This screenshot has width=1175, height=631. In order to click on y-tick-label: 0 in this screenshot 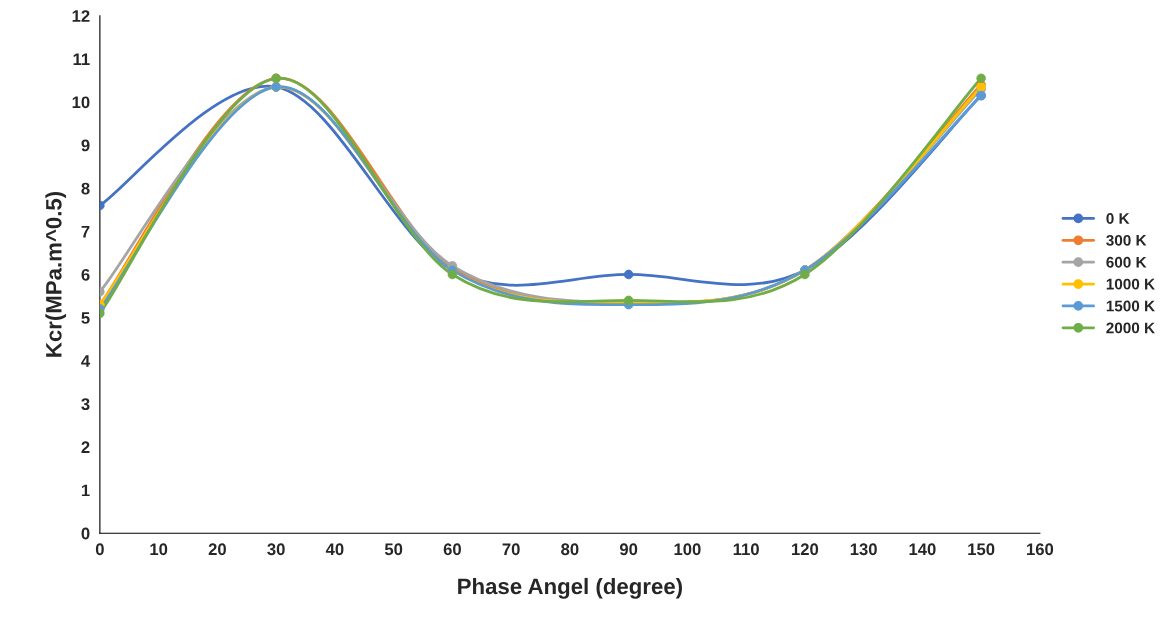, I will do `click(85, 533)`.